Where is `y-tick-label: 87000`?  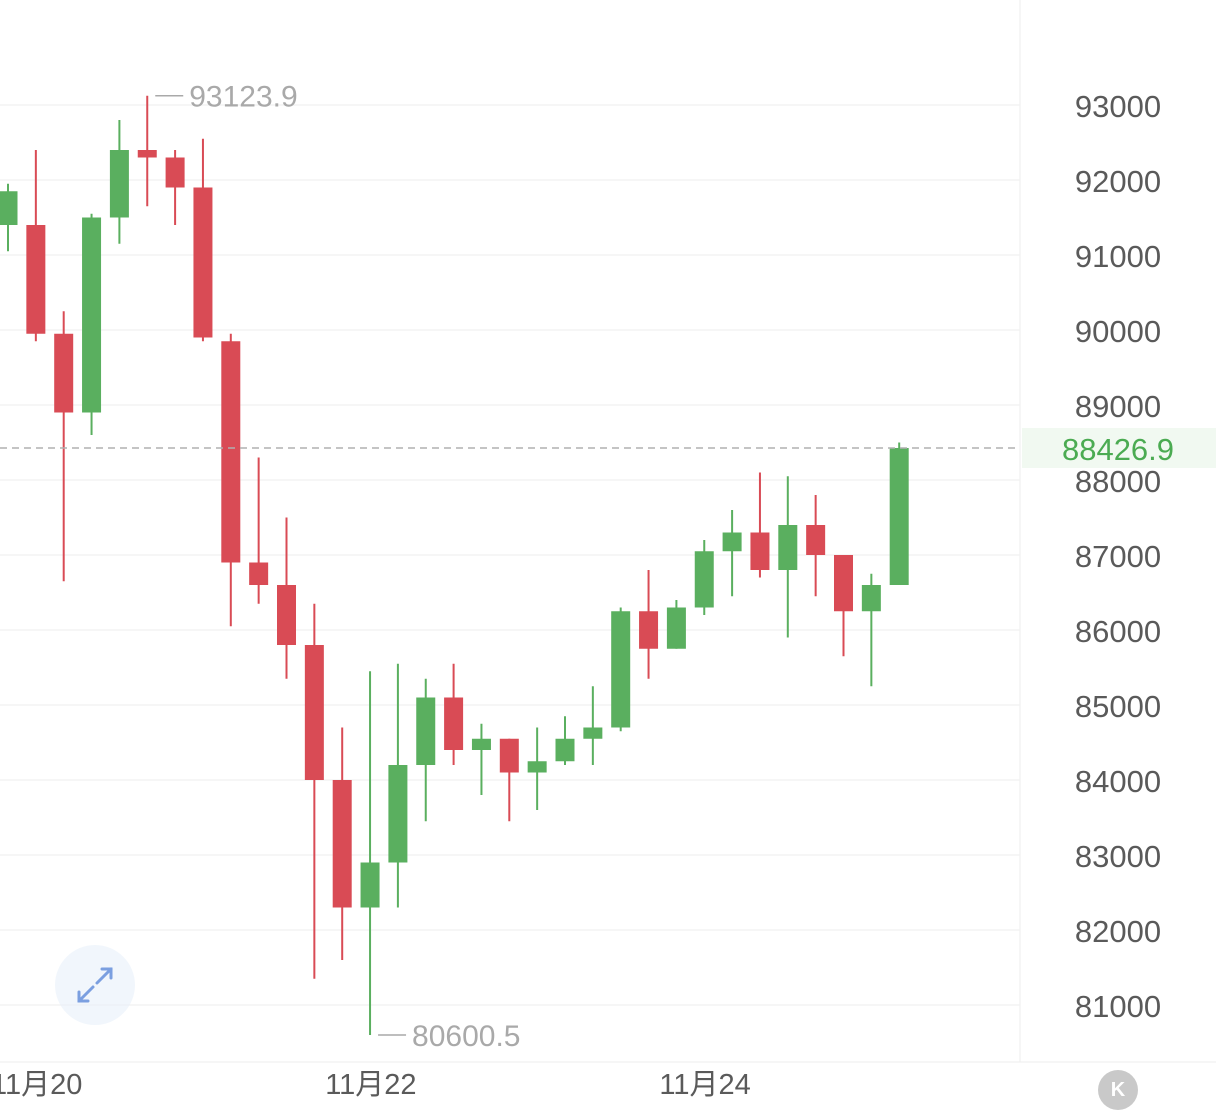 y-tick-label: 87000 is located at coordinates (1118, 556).